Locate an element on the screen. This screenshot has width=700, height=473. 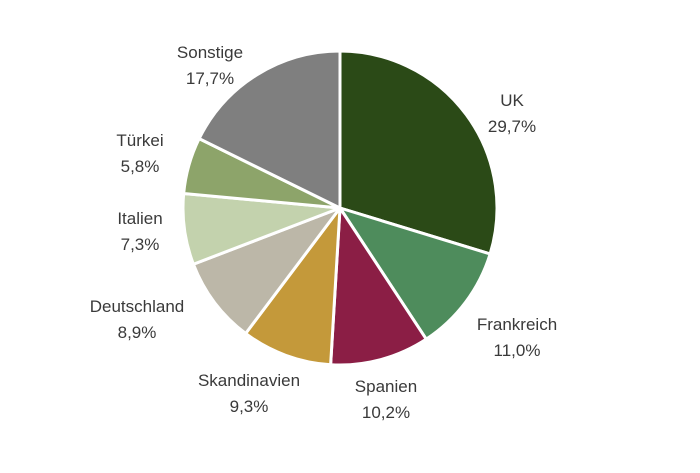
slice-label-name: Spanien is located at coordinates (386, 386).